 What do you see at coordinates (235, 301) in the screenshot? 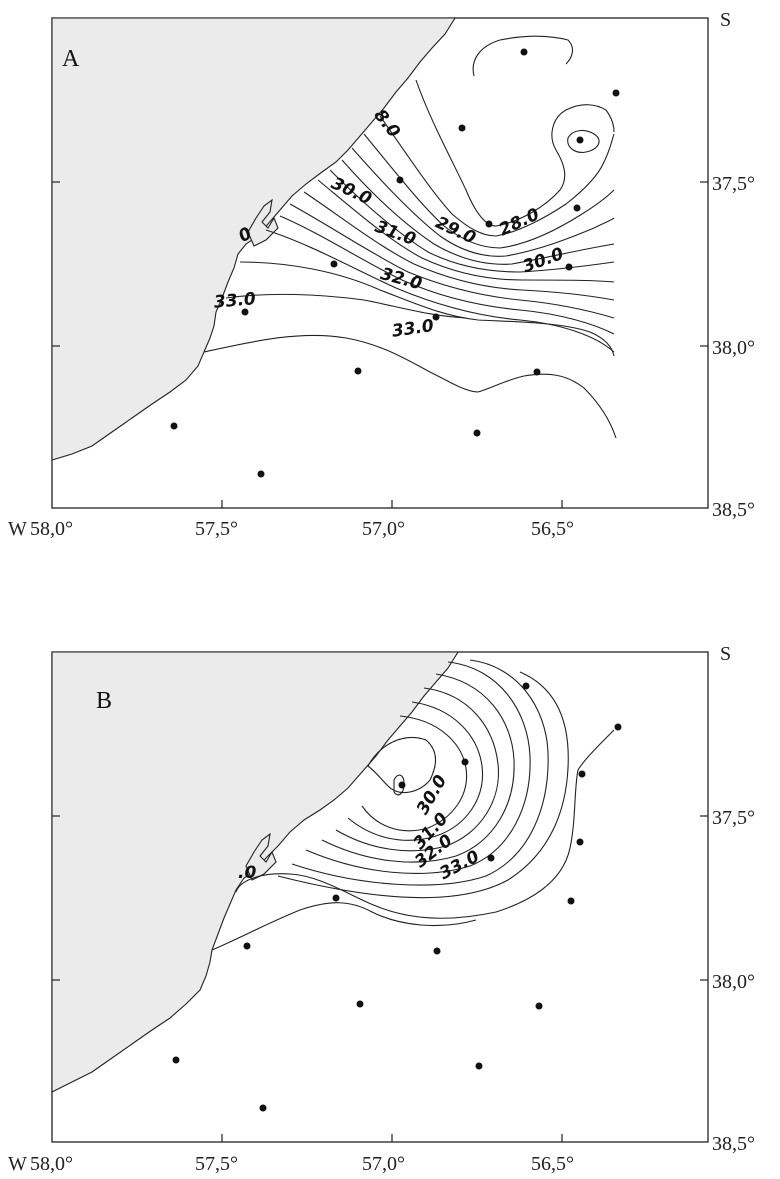
I see `isohaline-label: 33.0` at bounding box center [235, 301].